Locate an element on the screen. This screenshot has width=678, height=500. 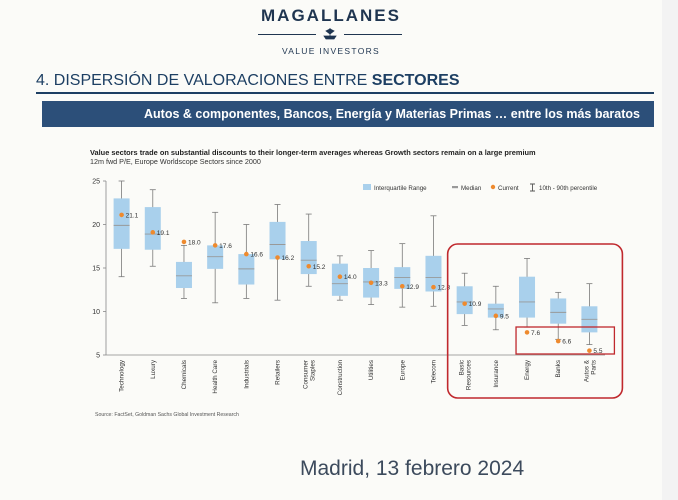
category-label-line: Banks is located at coordinates (558, 369).